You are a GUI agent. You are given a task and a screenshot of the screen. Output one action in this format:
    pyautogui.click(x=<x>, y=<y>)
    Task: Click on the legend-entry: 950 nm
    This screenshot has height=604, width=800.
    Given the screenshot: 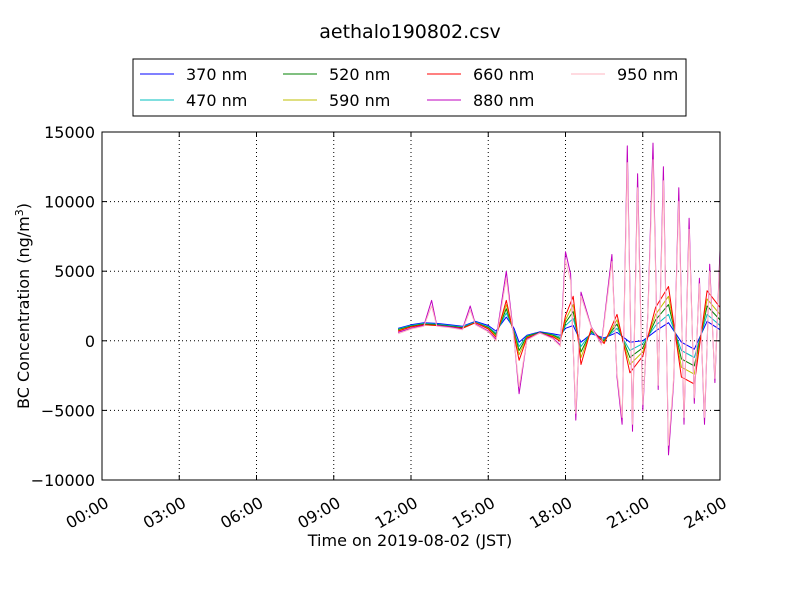 What is the action you would take?
    pyautogui.click(x=624, y=74)
    